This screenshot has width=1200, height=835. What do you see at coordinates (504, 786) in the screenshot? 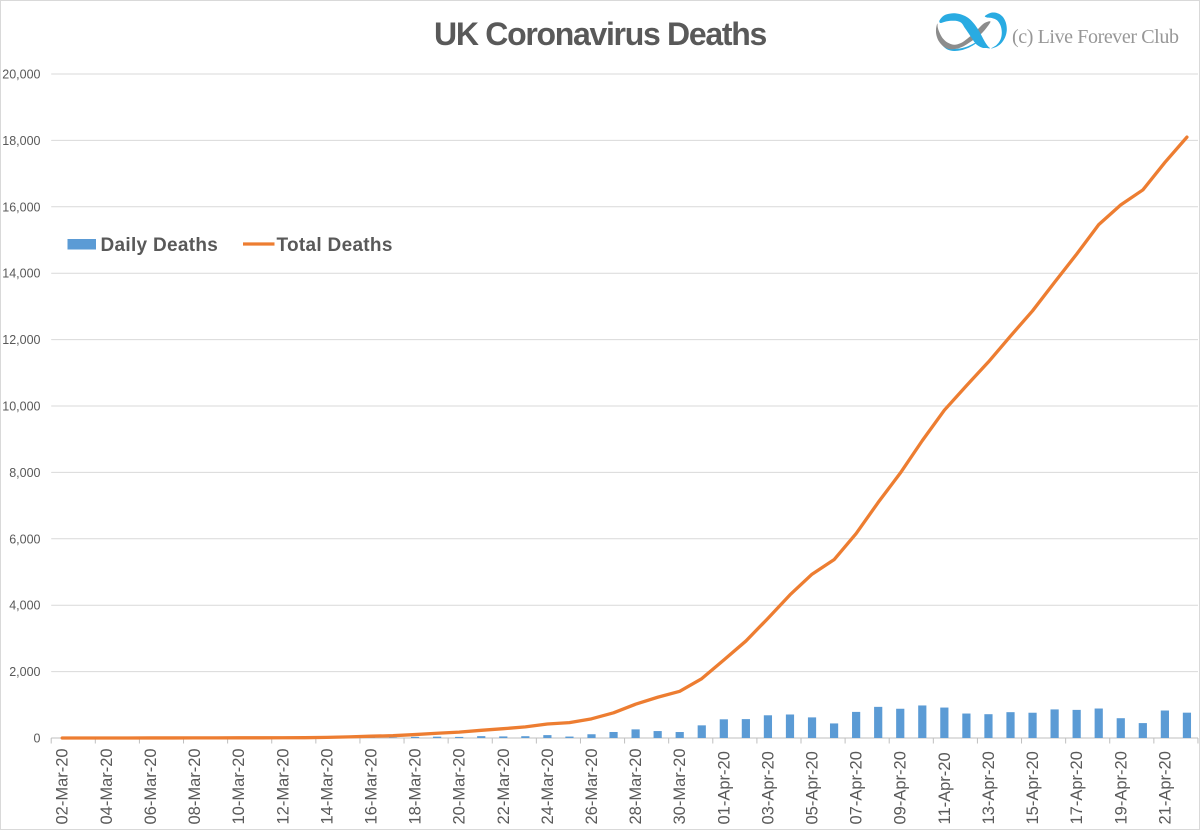
I see `svg-text: 22-Mar-20` at bounding box center [504, 786].